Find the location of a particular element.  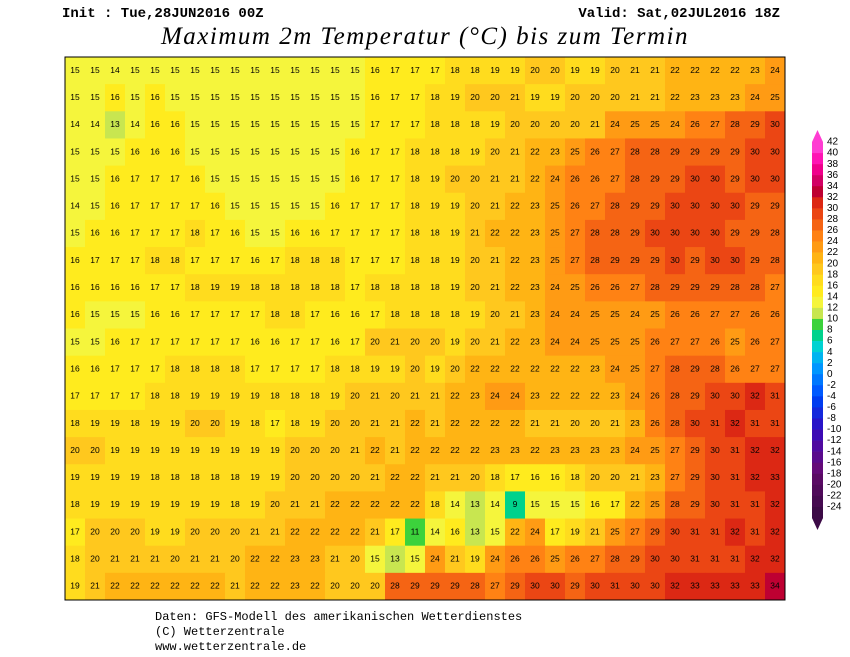

temperature-label: 27 is located at coordinates (595, 559).